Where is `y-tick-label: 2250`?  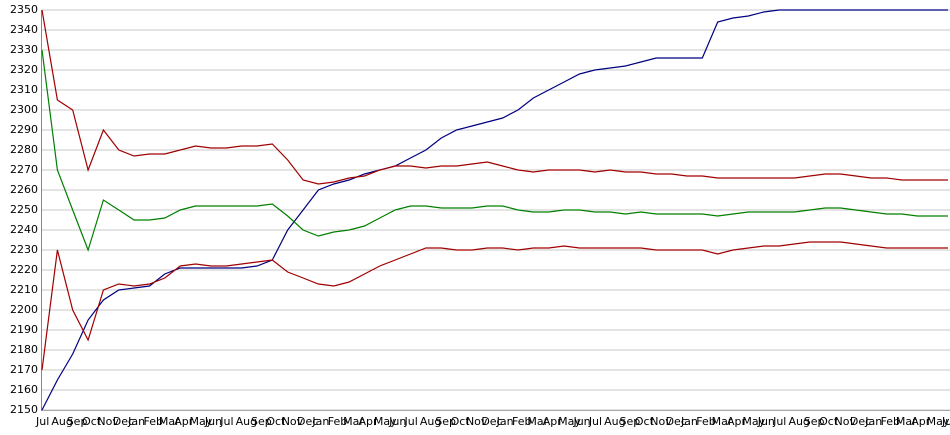 y-tick-label: 2250 is located at coordinates (24, 209).